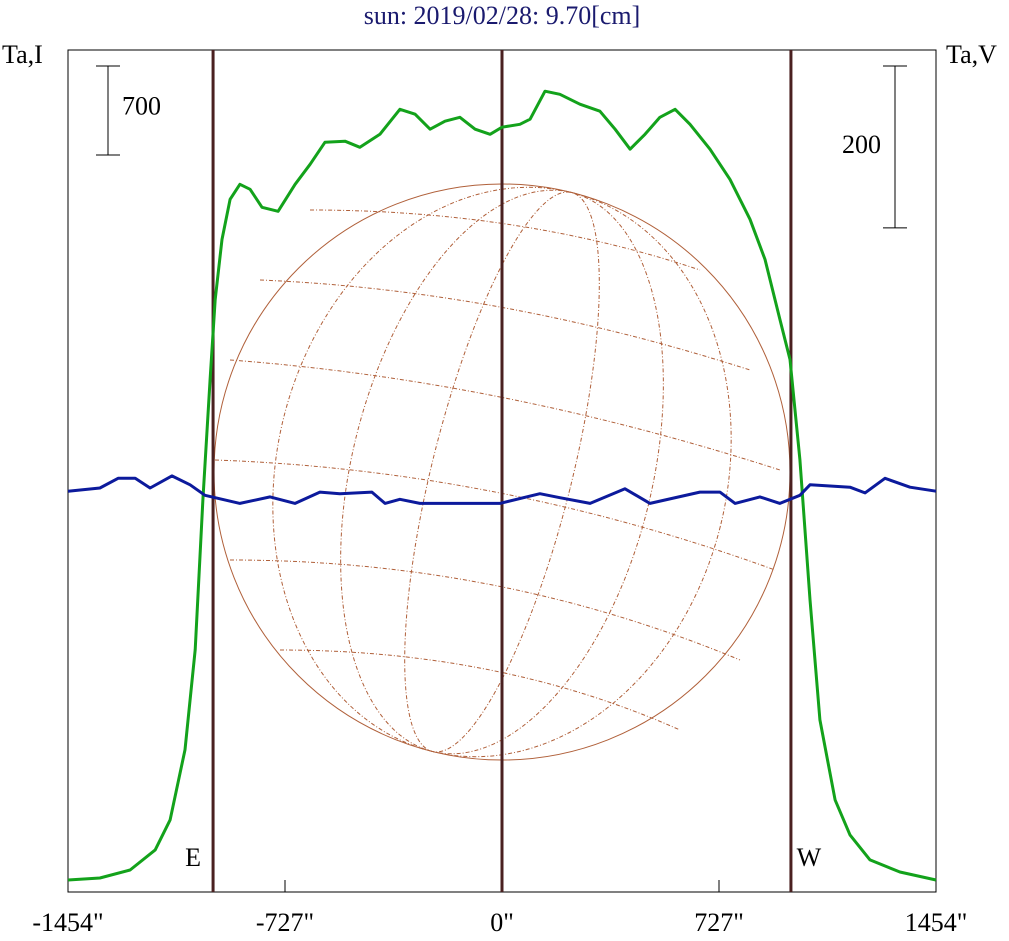 This screenshot has height=941, width=1009. Describe the element at coordinates (285, 922) in the screenshot. I see `x-tick-label: -727"` at that location.